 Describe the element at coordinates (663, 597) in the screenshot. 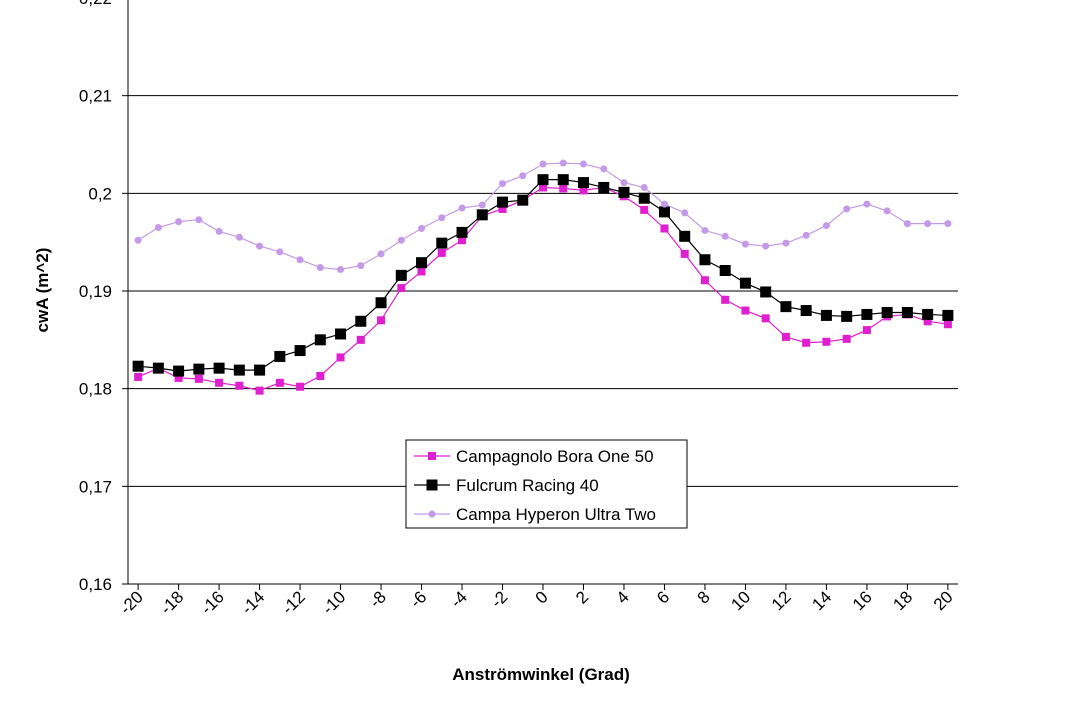

I see `x-tick-label: 6` at that location.